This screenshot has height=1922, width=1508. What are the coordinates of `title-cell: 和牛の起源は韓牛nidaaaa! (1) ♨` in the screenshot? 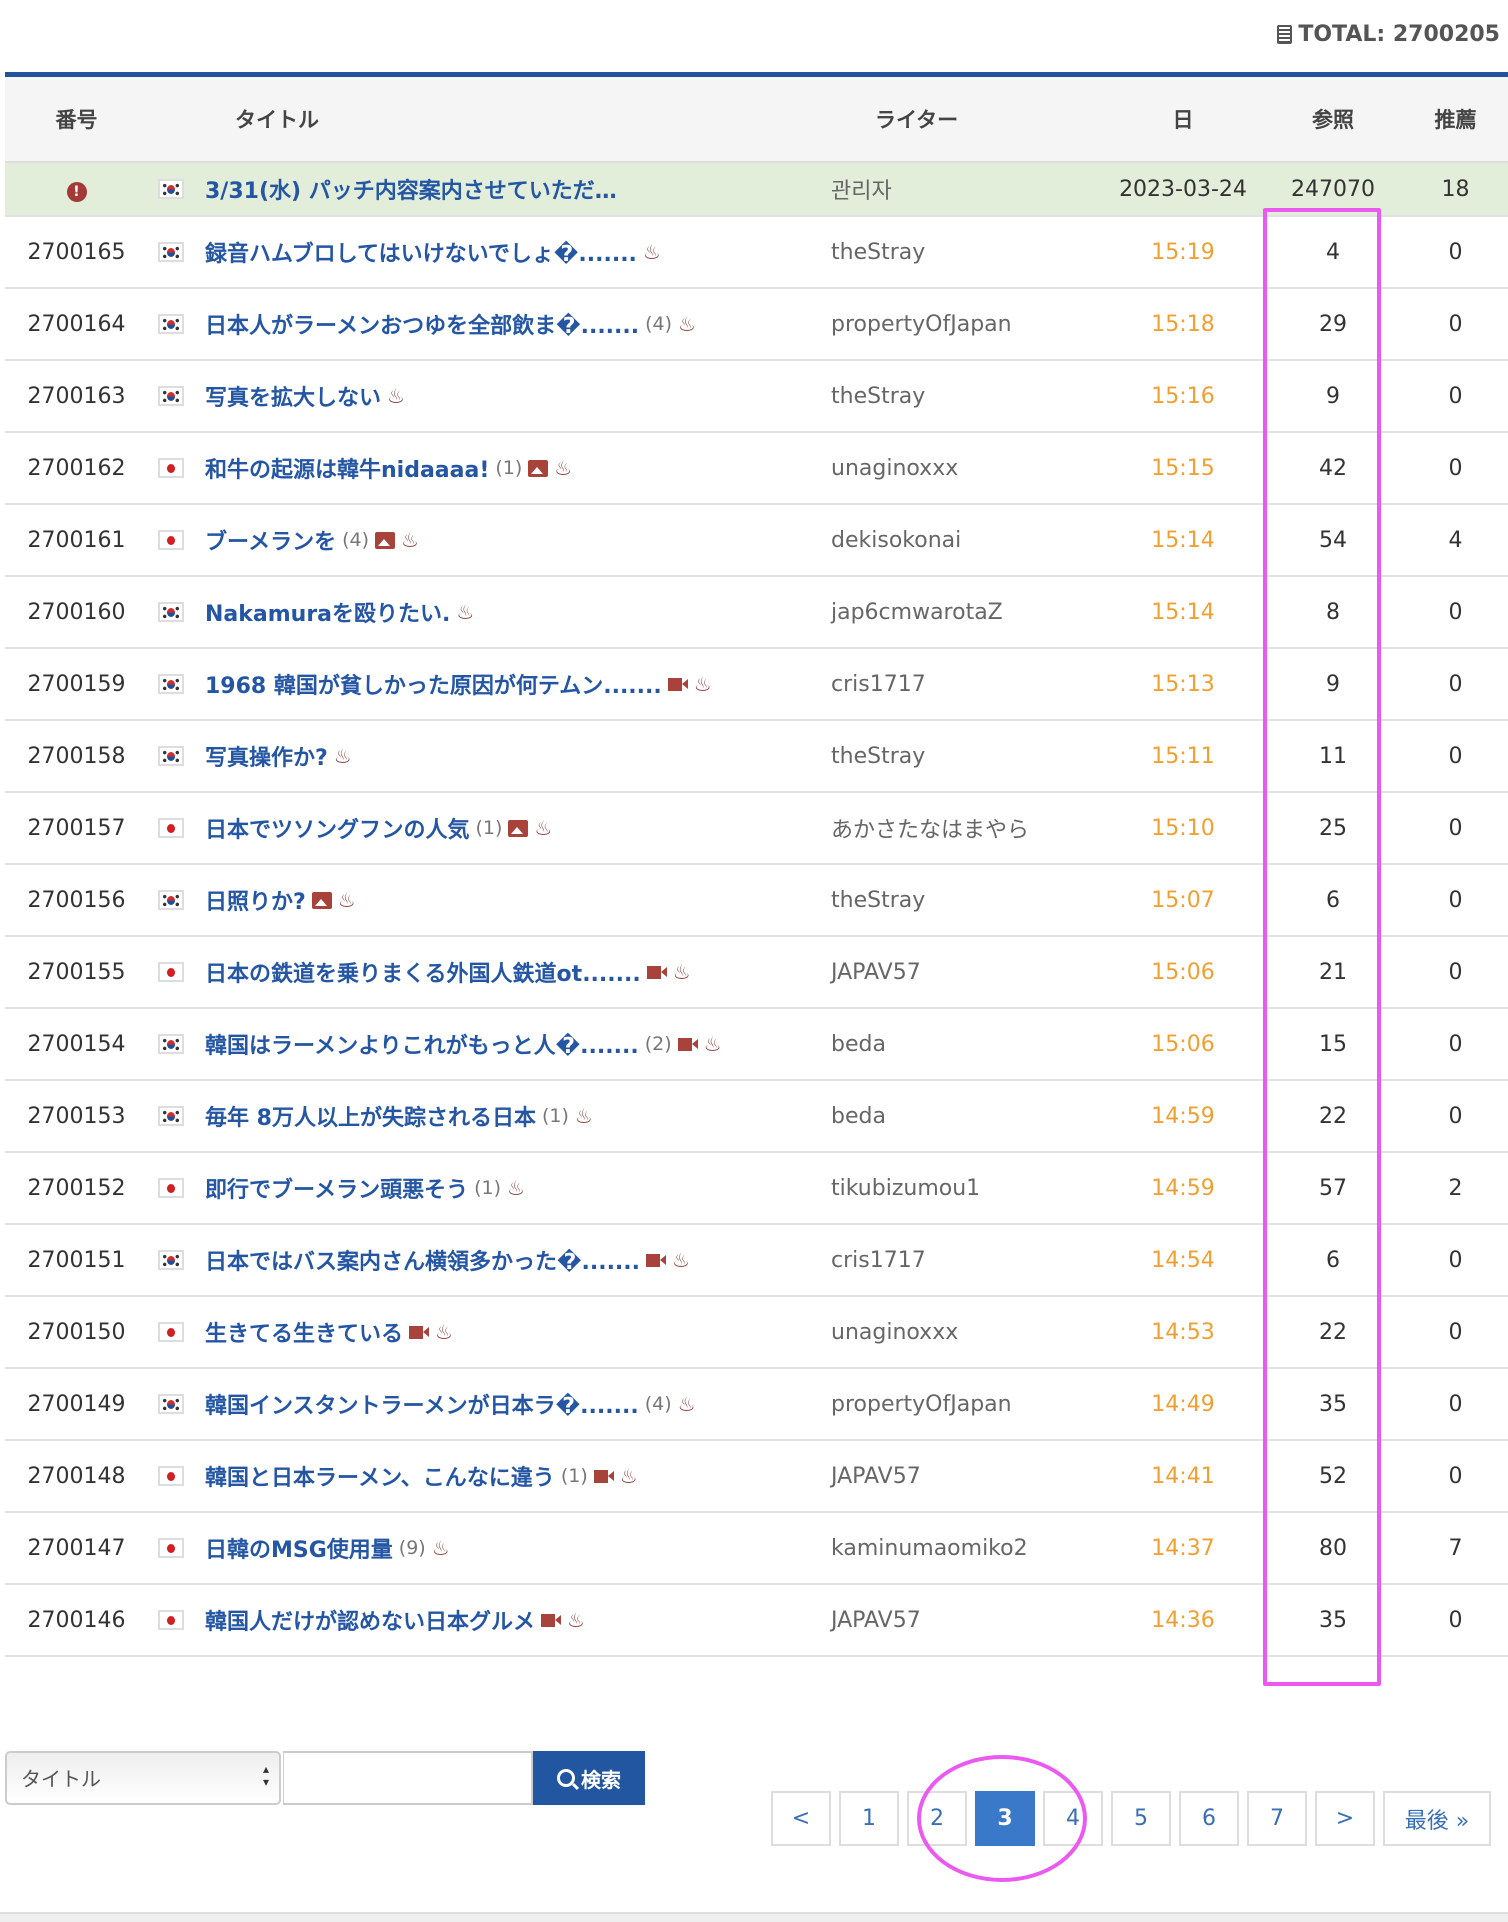 It's located at (503, 468).